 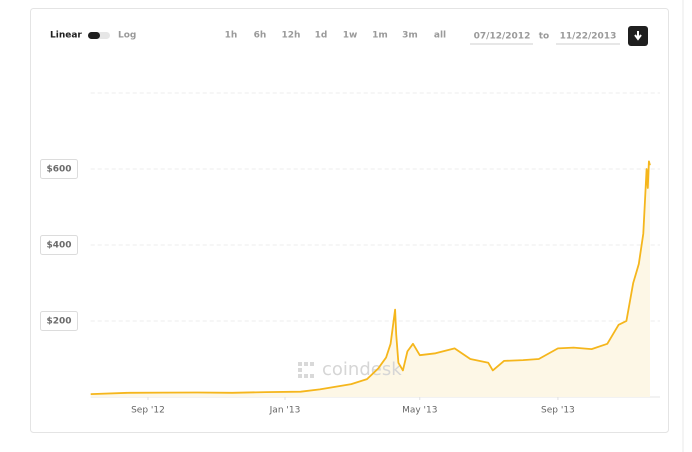 I want to click on watermark-icon, so click(x=306, y=370).